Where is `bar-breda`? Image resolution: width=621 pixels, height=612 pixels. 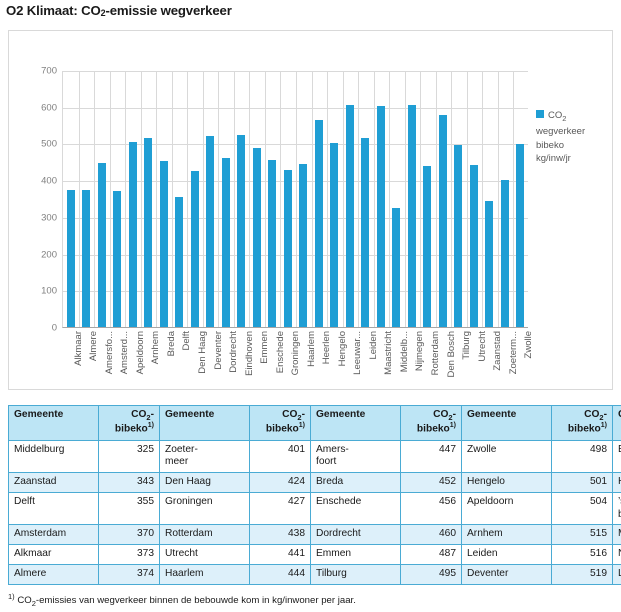 bar-breda is located at coordinates (163, 244).